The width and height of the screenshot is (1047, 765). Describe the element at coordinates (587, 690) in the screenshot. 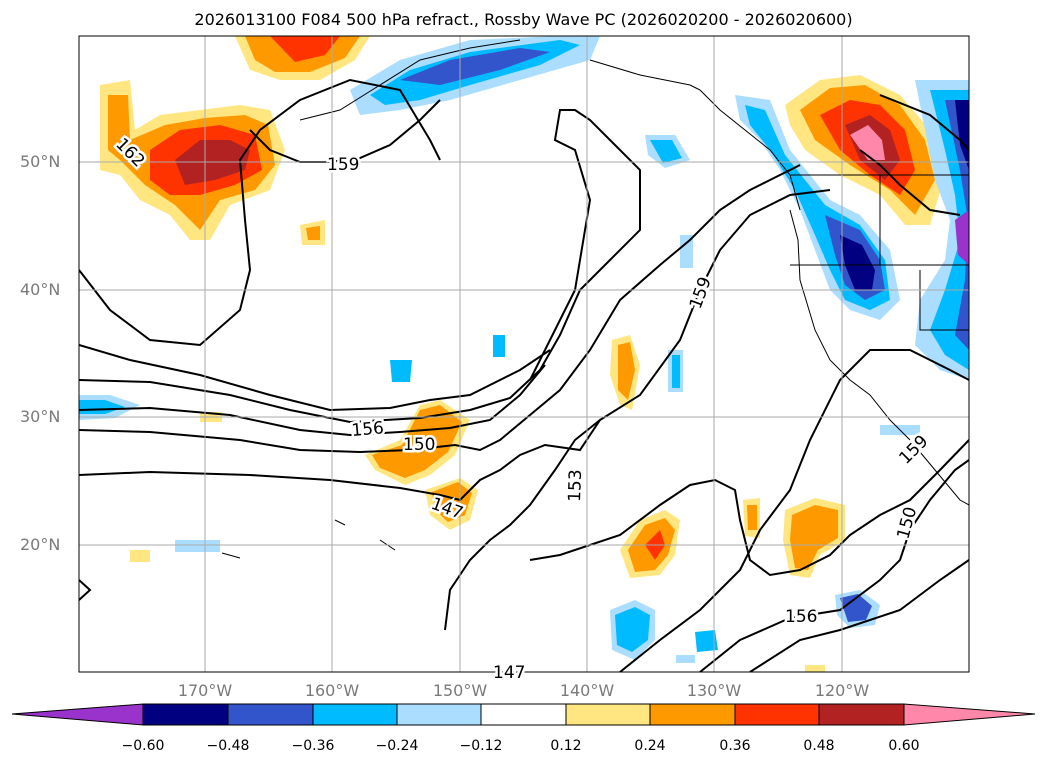

I see `lon-label: 140°W` at that location.